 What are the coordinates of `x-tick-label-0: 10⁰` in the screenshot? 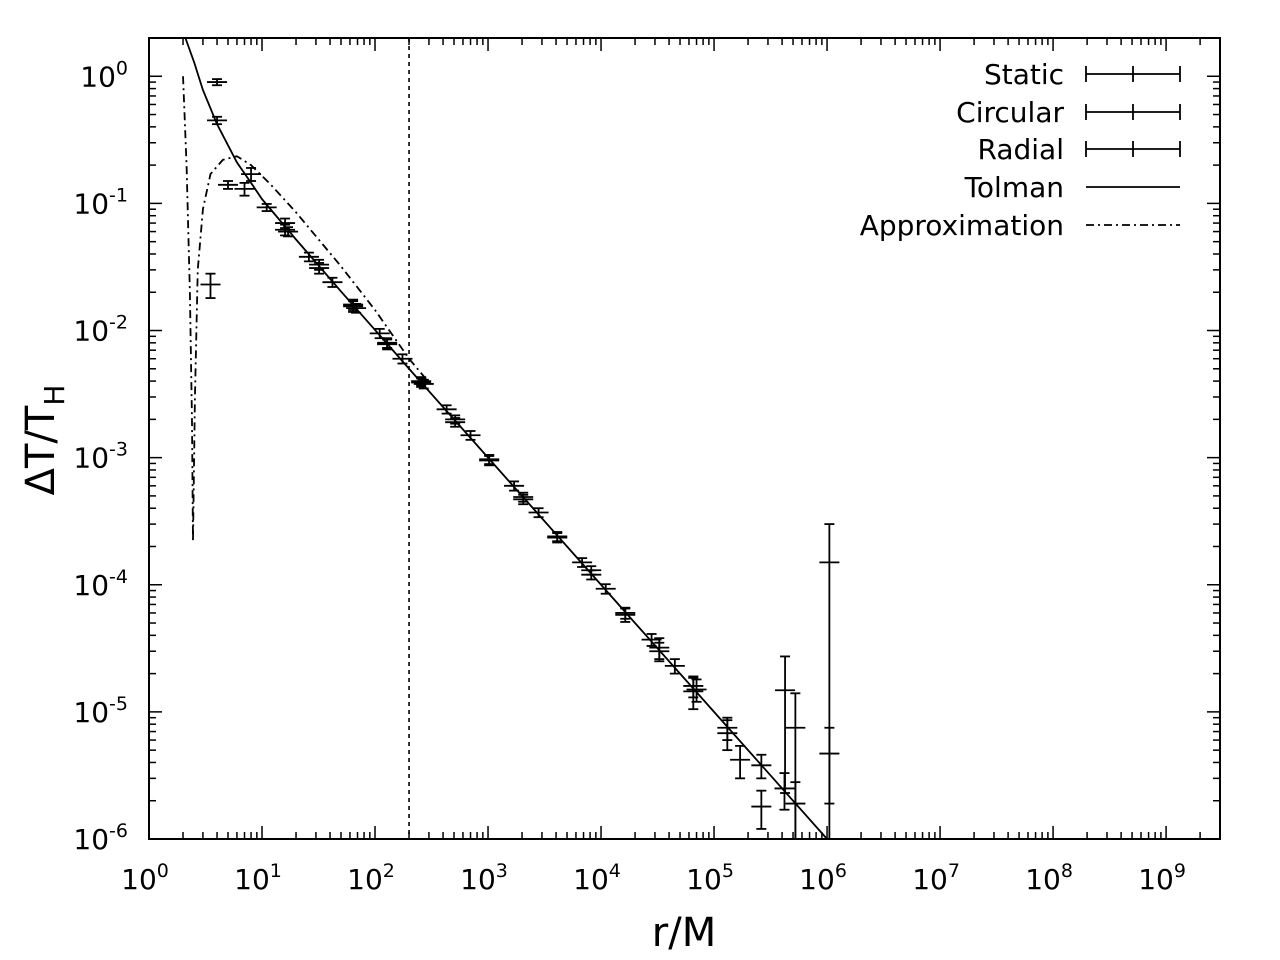 It's located at (145, 878).